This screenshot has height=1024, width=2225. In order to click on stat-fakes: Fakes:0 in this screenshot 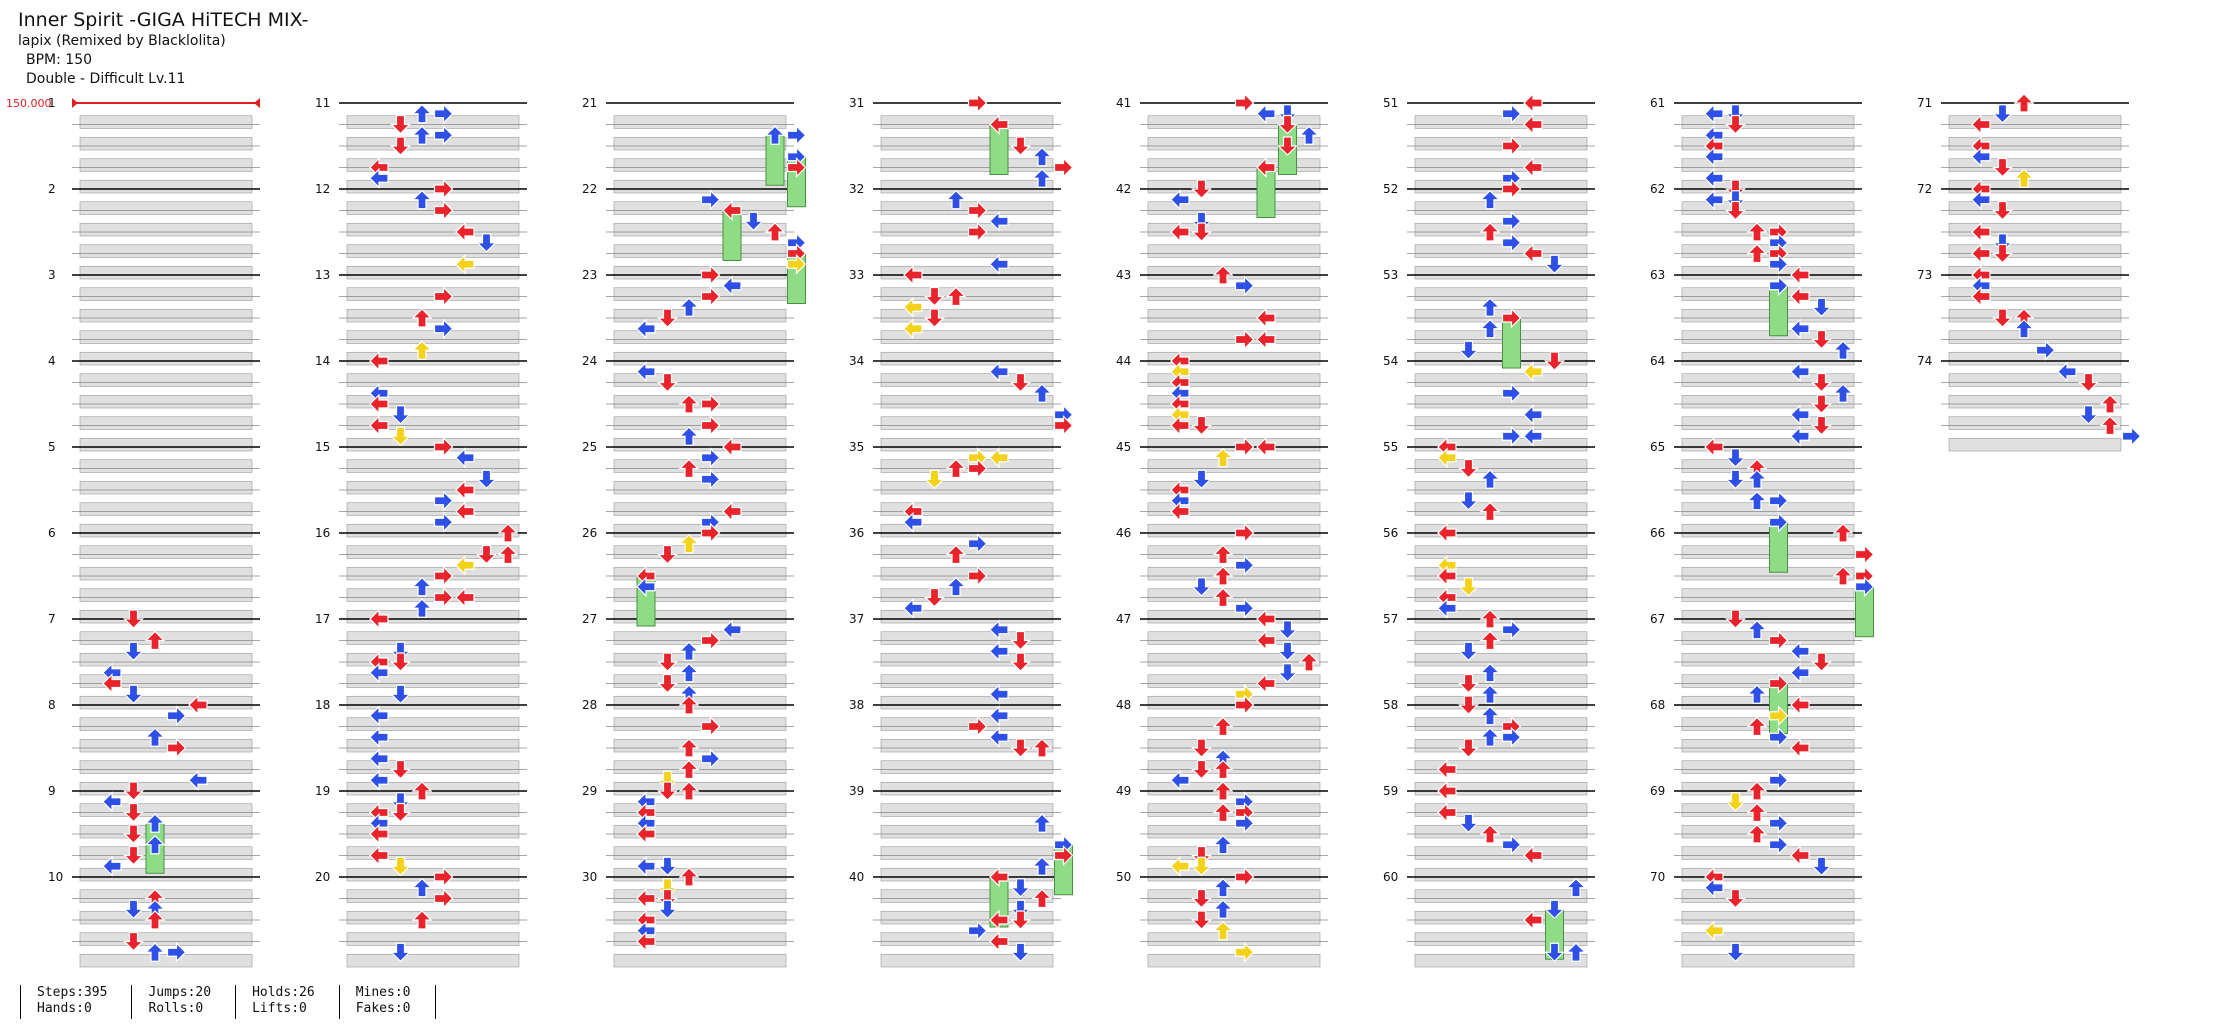, I will do `click(383, 1008)`.